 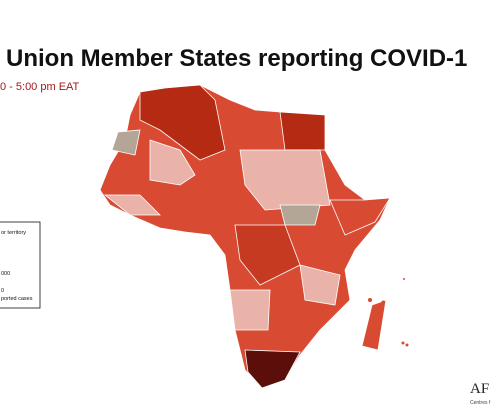 What do you see at coordinates (17, 299) in the screenshot?
I see `legend-text: ported cases` at bounding box center [17, 299].